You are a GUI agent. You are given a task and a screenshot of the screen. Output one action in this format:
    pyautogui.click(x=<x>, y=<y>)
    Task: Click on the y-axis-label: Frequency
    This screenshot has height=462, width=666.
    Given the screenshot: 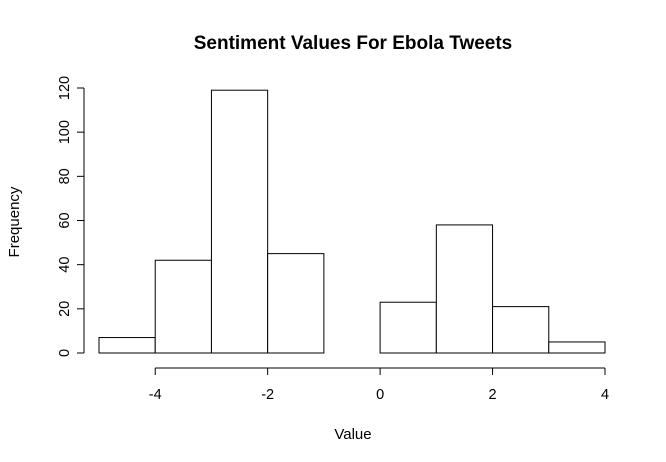 What is the action you would take?
    pyautogui.click(x=14, y=221)
    